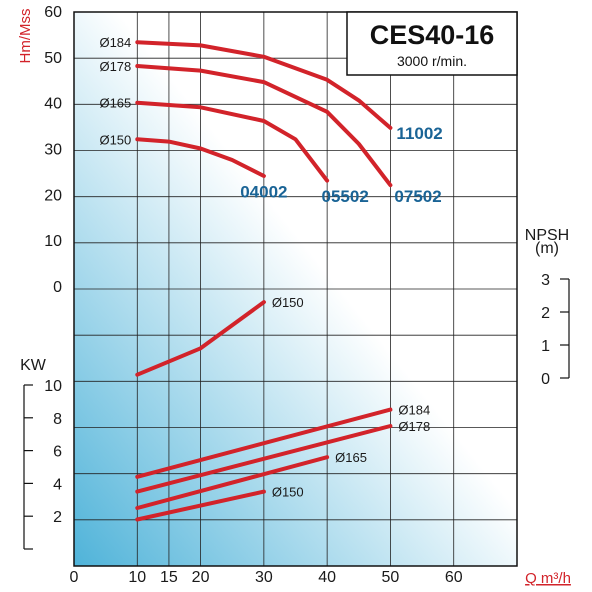 The height and width of the screenshot is (592, 592). I want to click on x-tick-label: 50, so click(391, 577).